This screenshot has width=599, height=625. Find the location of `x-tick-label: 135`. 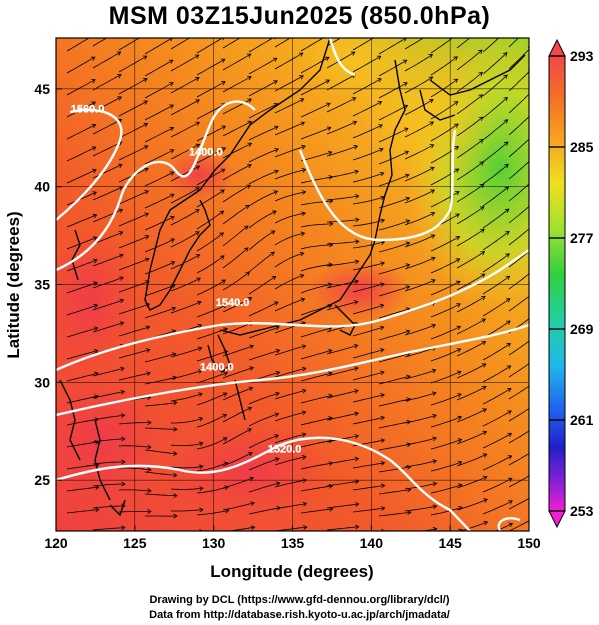

x-tick-label: 135 is located at coordinates (293, 543).